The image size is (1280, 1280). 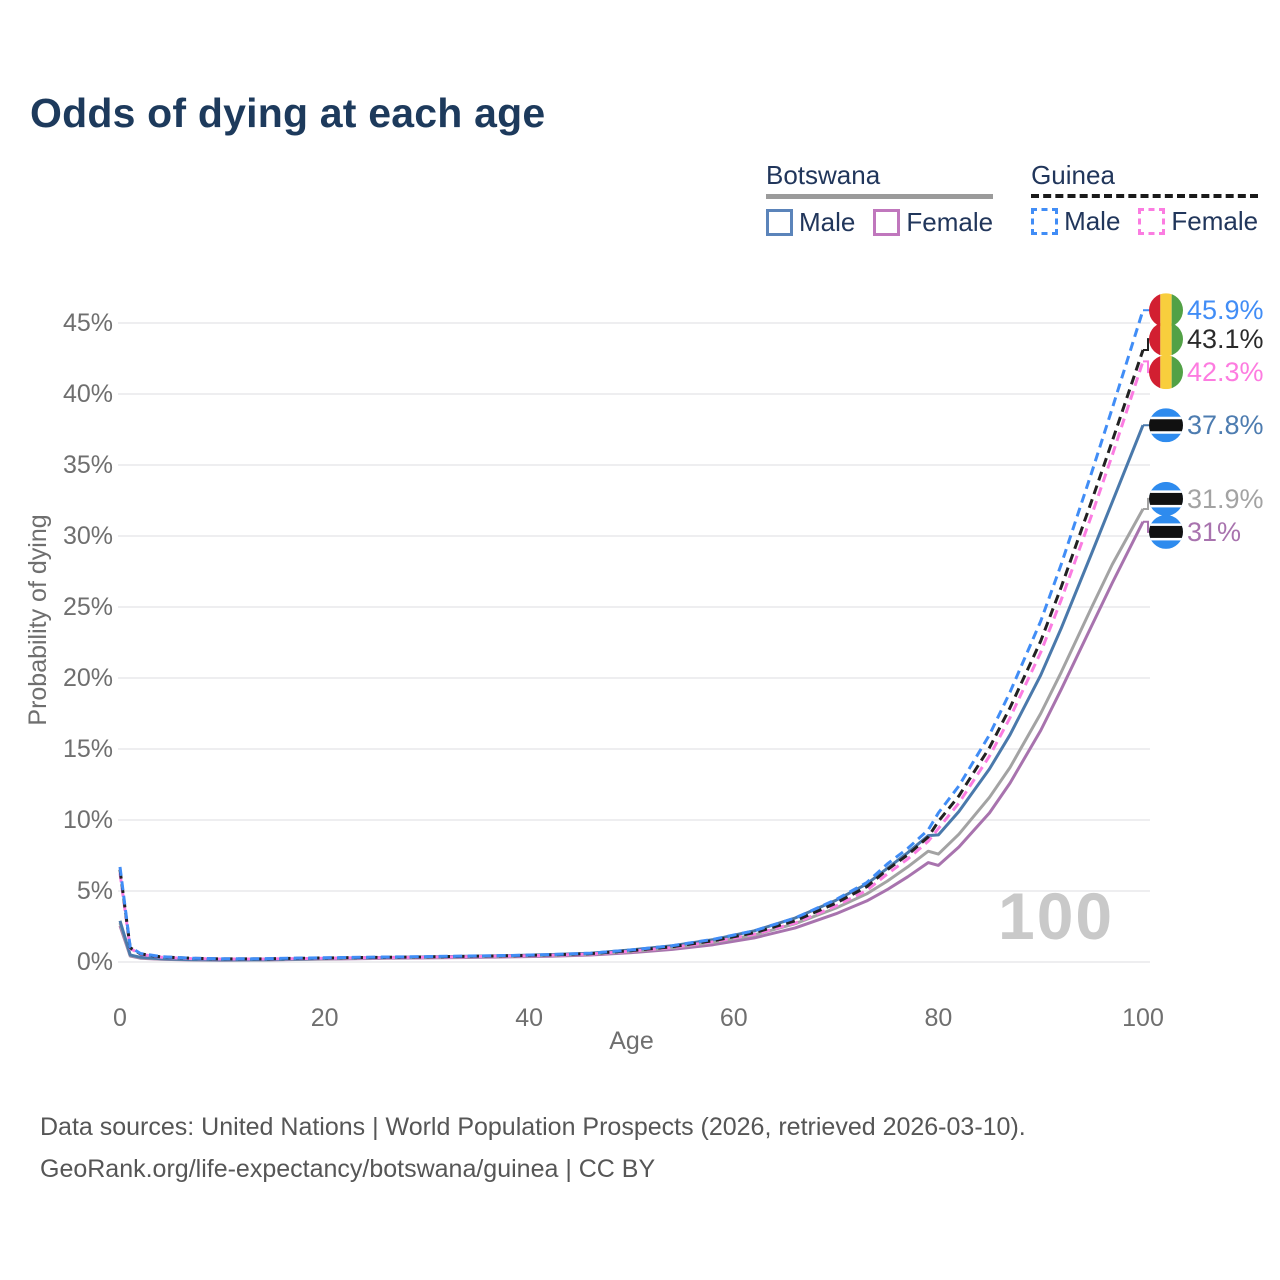 I want to click on y-tick-label: 30%, so click(x=88, y=536).